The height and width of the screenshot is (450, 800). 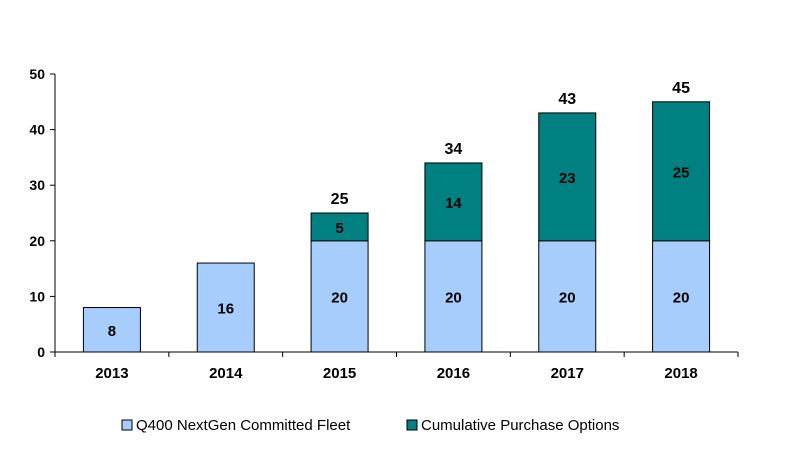 What do you see at coordinates (454, 149) in the screenshot?
I see `bar-total-label: 34` at bounding box center [454, 149].